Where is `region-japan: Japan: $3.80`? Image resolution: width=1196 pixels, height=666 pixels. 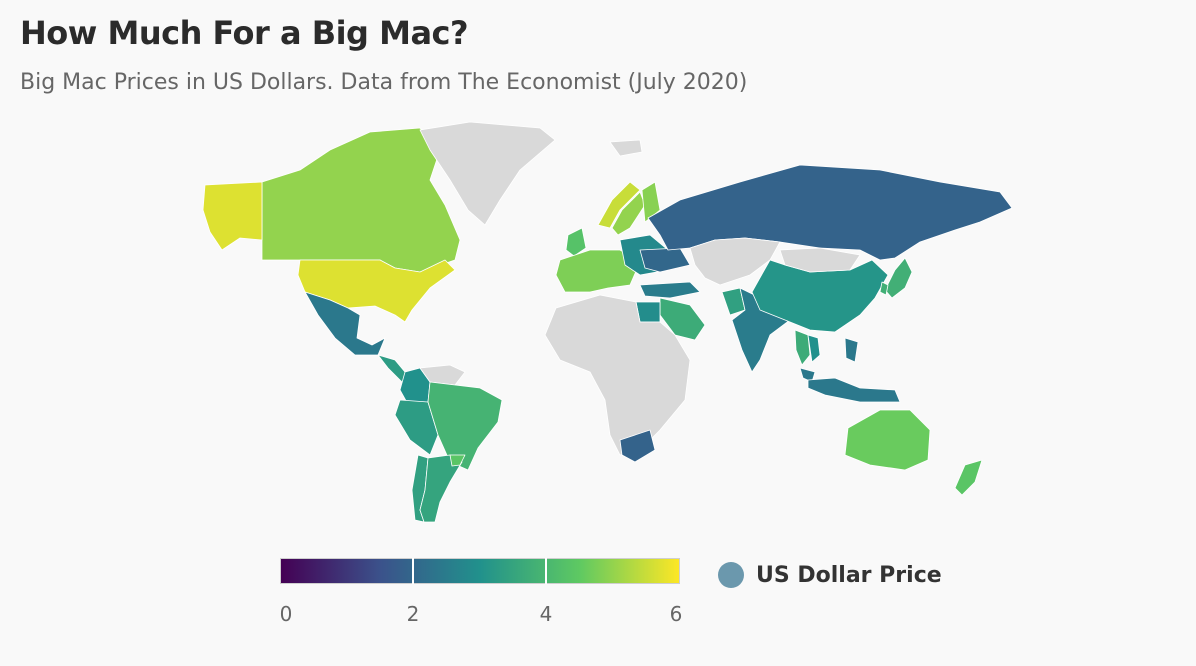
region-japan: Japan: $3.80 is located at coordinates (898, 278).